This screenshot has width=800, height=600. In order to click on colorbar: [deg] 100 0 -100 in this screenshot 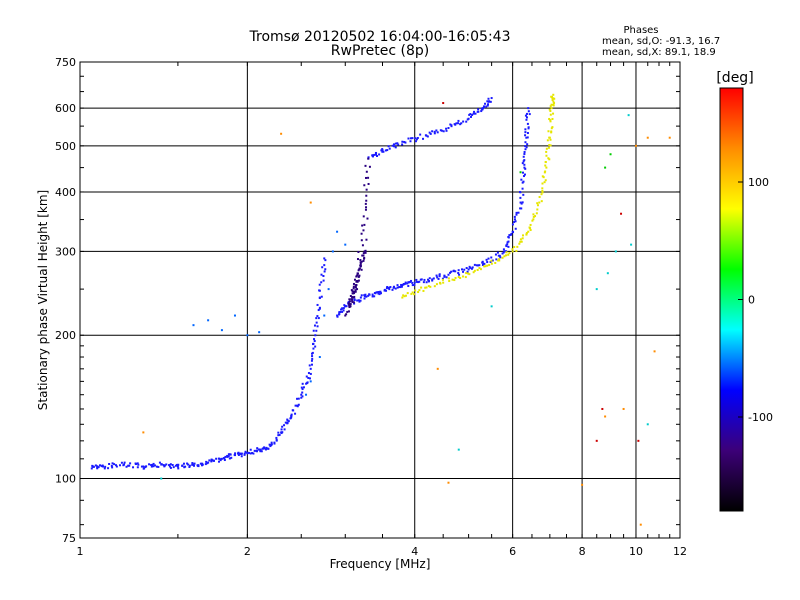, I will do `click(744, 291)`.